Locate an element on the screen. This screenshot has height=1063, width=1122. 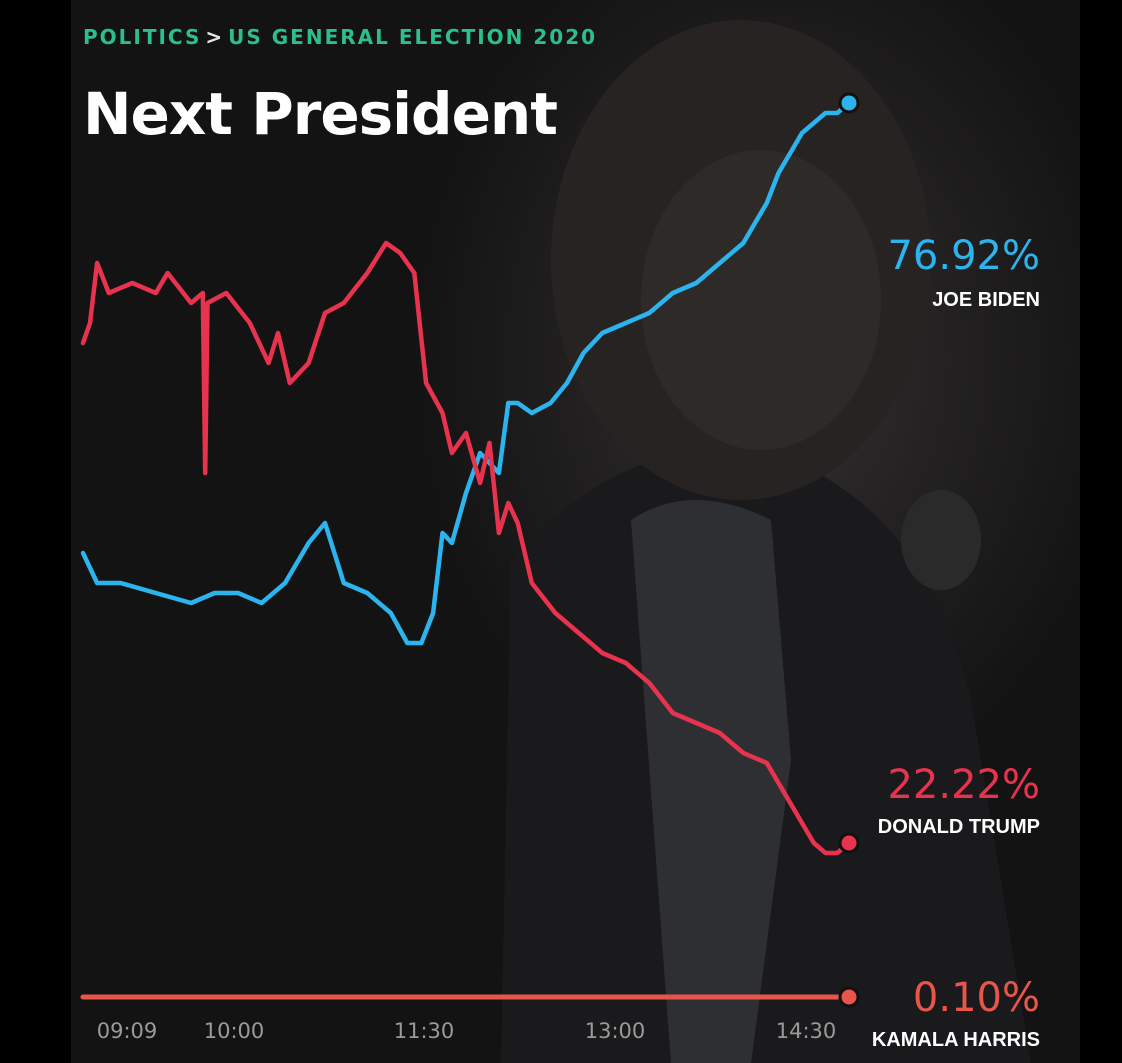
page-title: Next President is located at coordinates (320, 114).